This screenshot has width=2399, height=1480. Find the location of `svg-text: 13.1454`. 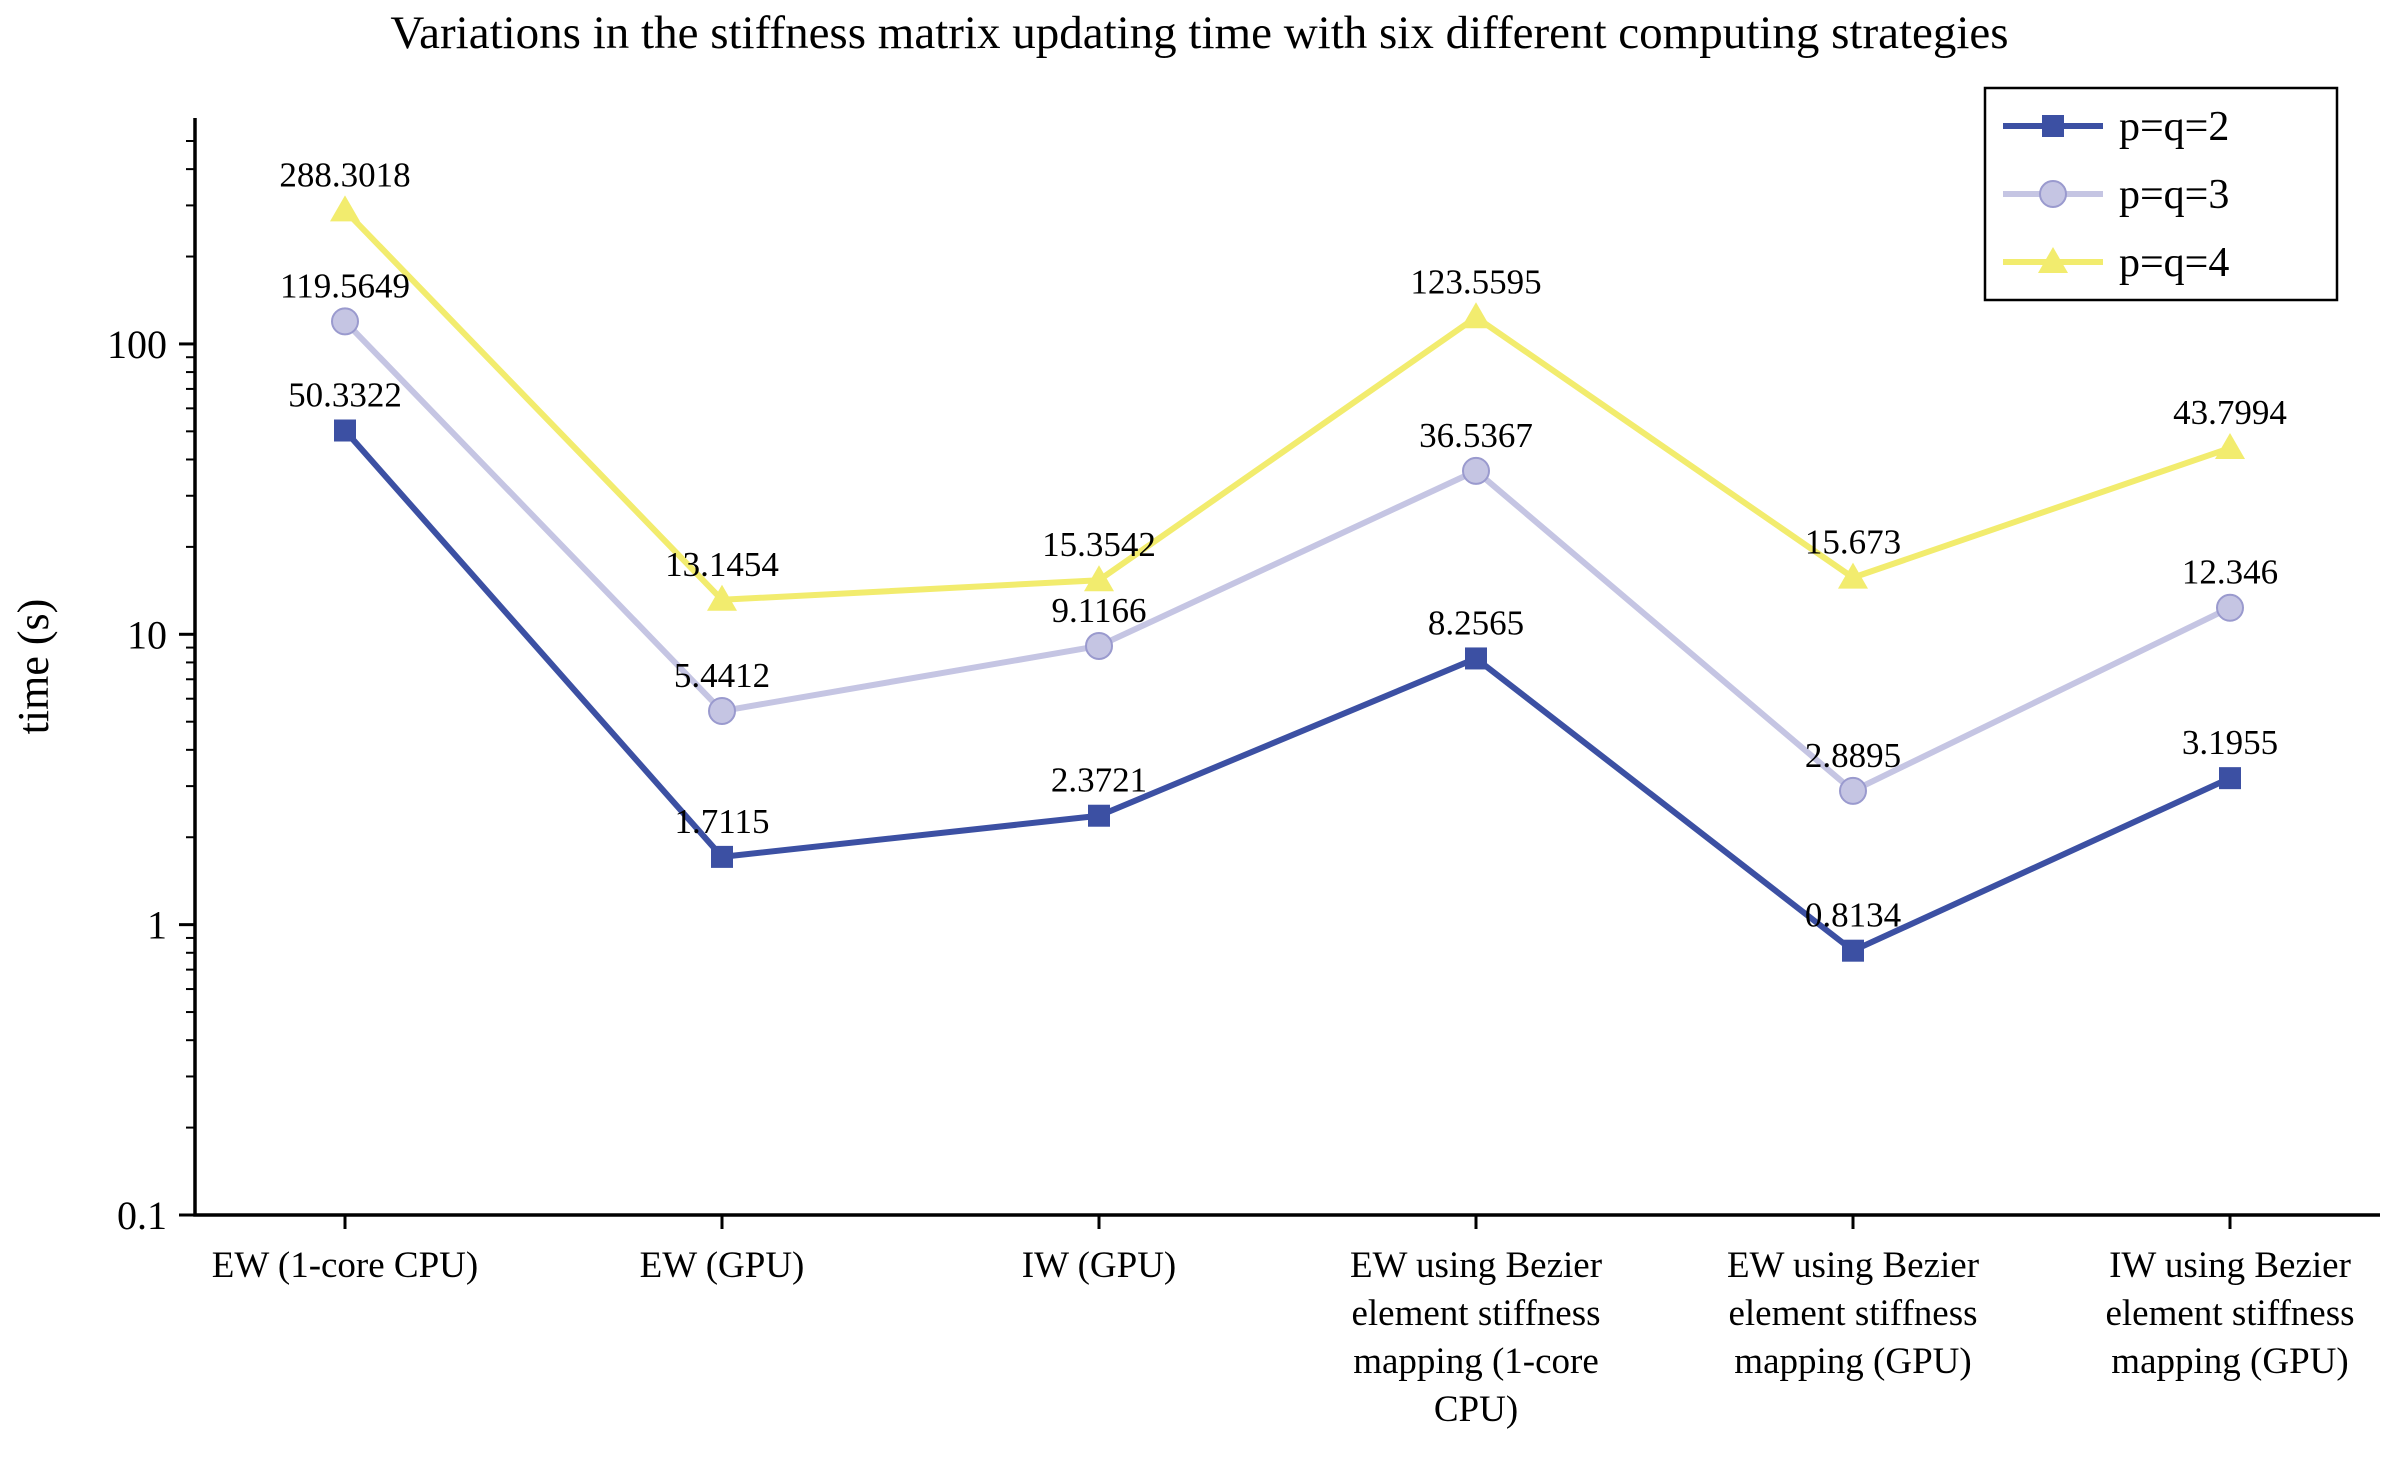

svg-text: 13.1454 is located at coordinates (722, 564).